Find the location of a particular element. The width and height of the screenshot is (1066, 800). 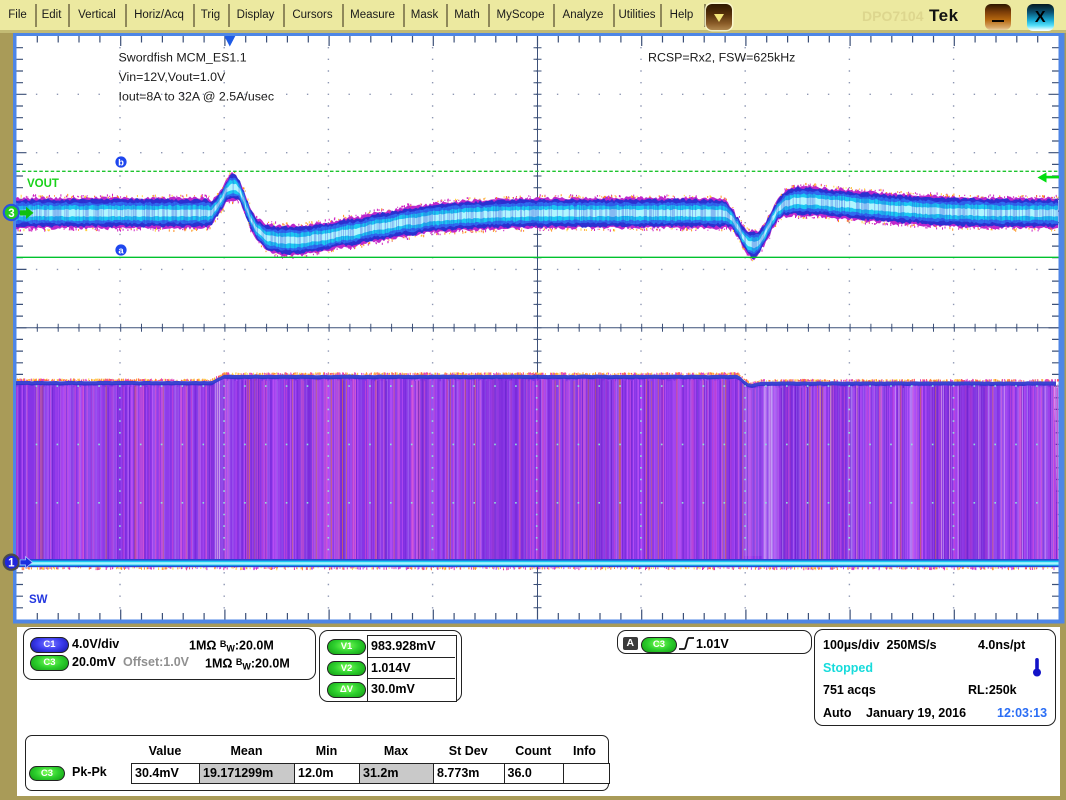

svg-text: Swordfish MCM_ES1.1 is located at coordinates (183, 58).